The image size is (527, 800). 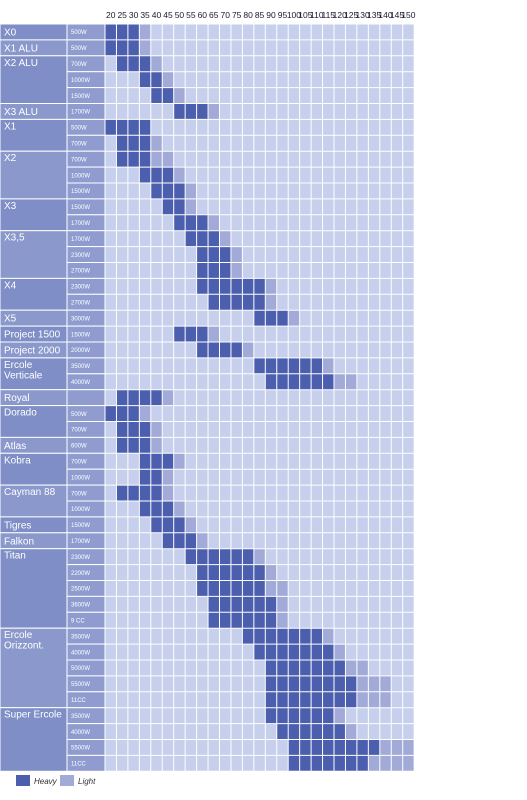 What do you see at coordinates (168, 15) in the screenshot?
I see `x-tick-label: 45` at bounding box center [168, 15].